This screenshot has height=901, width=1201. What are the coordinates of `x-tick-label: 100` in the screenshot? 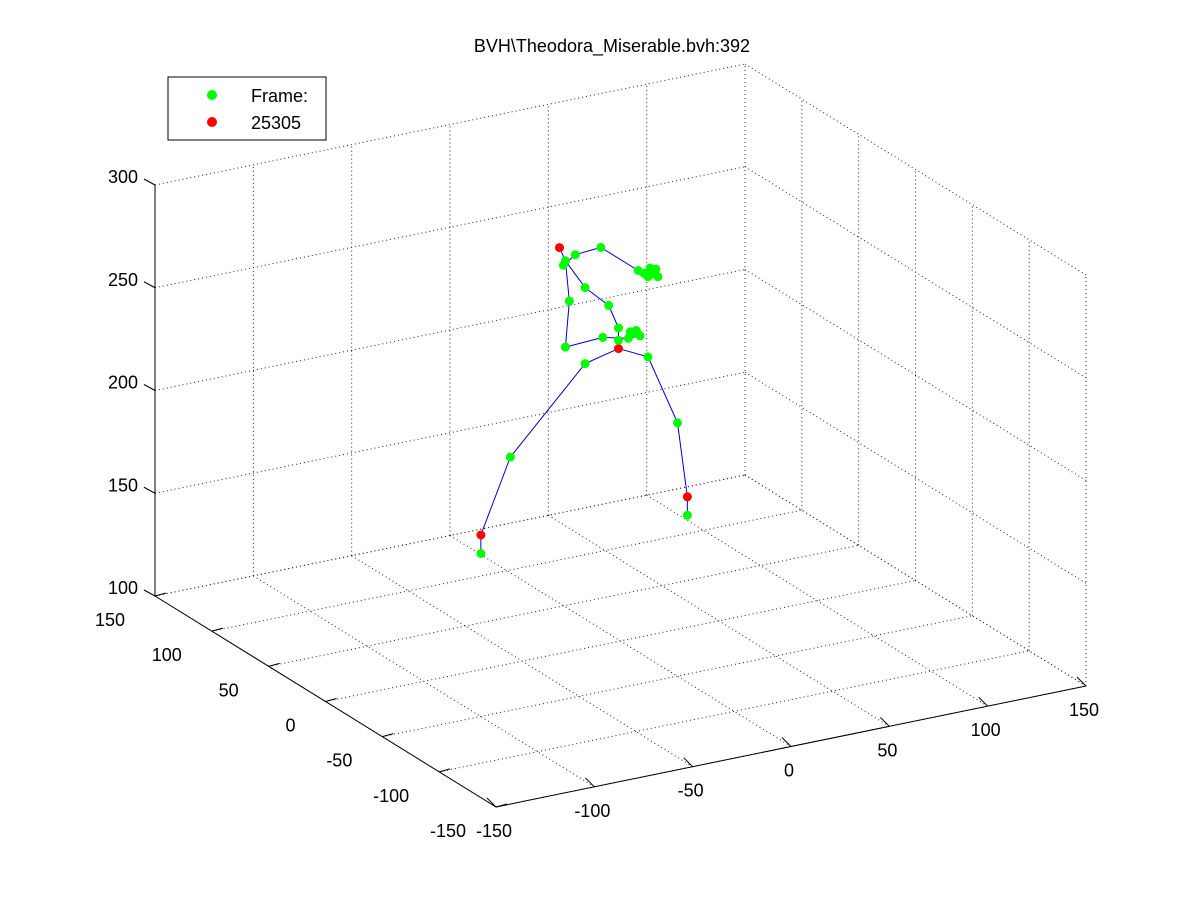 It's located at (986, 730).